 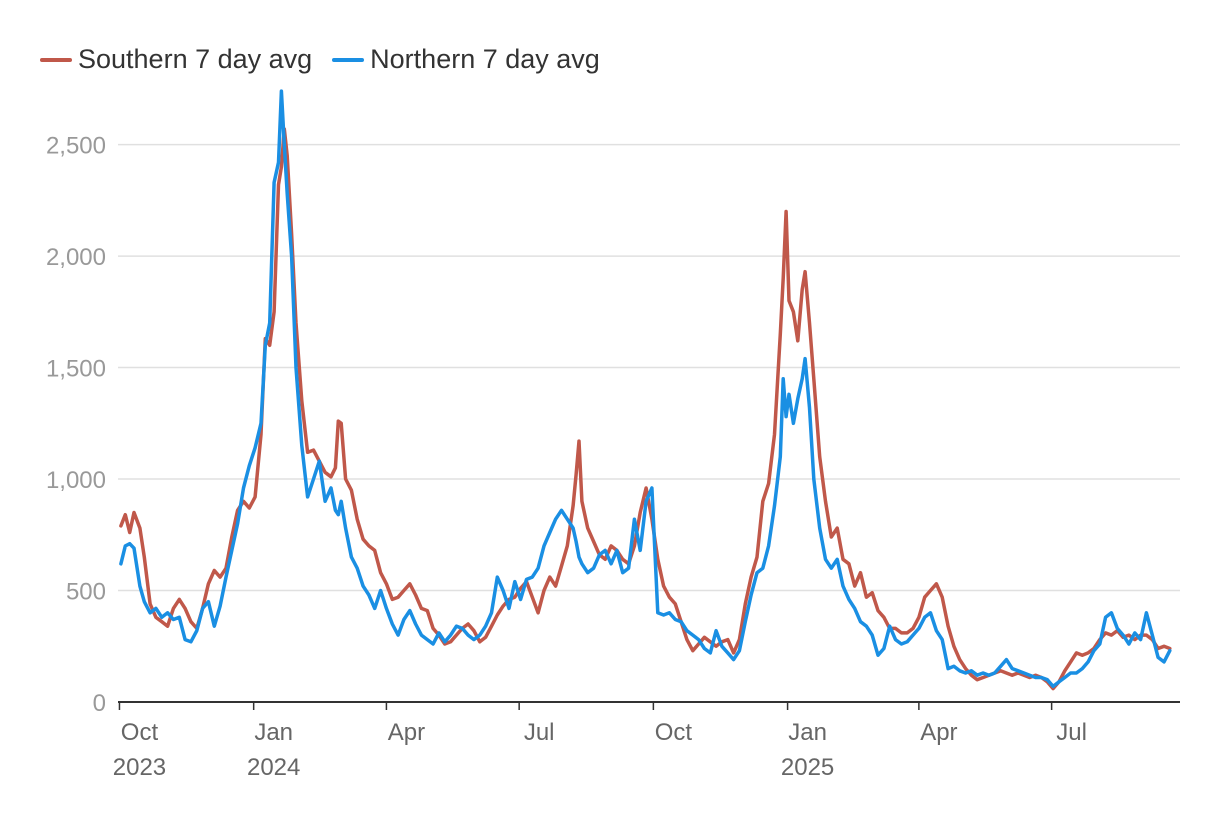 What do you see at coordinates (86, 592) in the screenshot?
I see `y-tick-label: 500` at bounding box center [86, 592].